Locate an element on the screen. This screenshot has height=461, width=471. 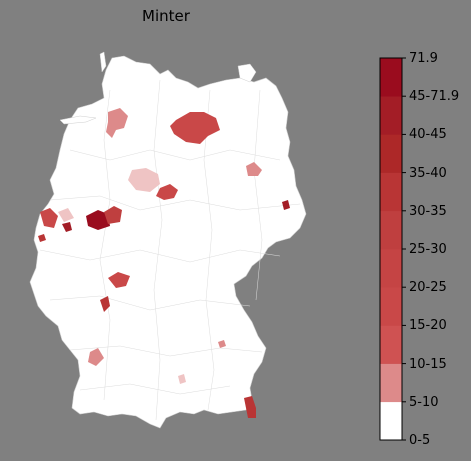
map-title: Minter is located at coordinates (166, 16).